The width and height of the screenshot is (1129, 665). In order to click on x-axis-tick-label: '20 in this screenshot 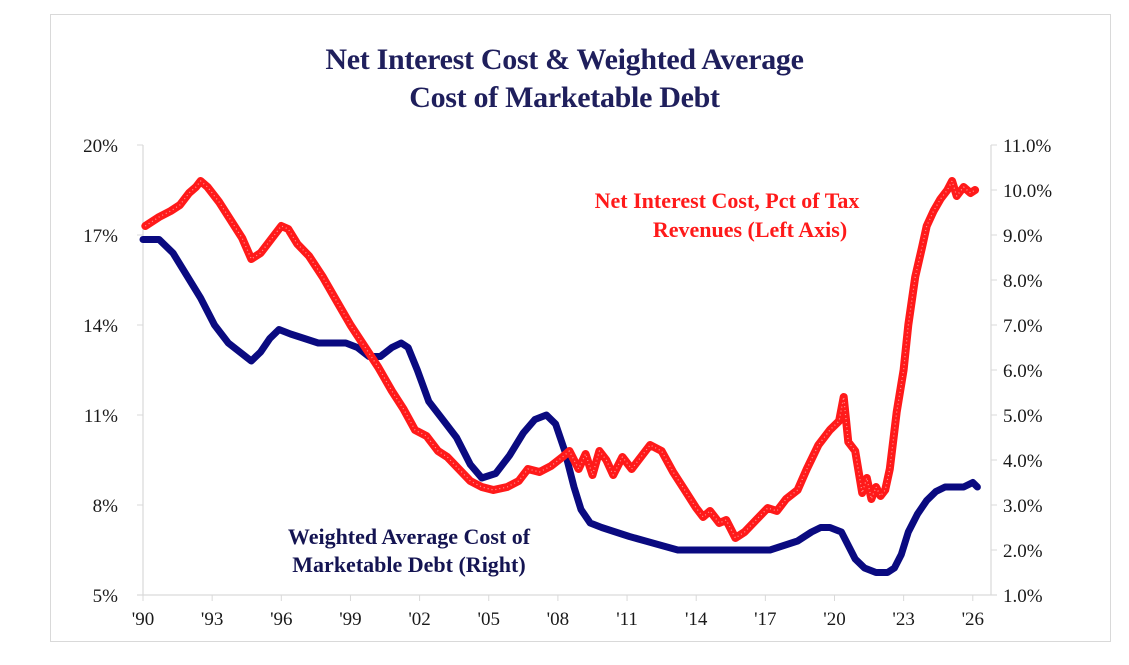, I will do `click(834, 619)`.